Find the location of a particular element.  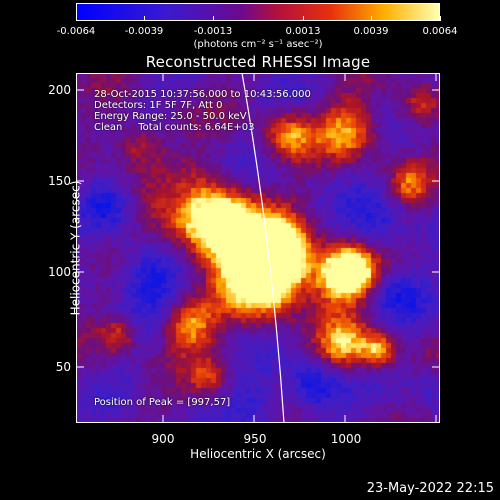

colorbar is located at coordinates (258, 12).